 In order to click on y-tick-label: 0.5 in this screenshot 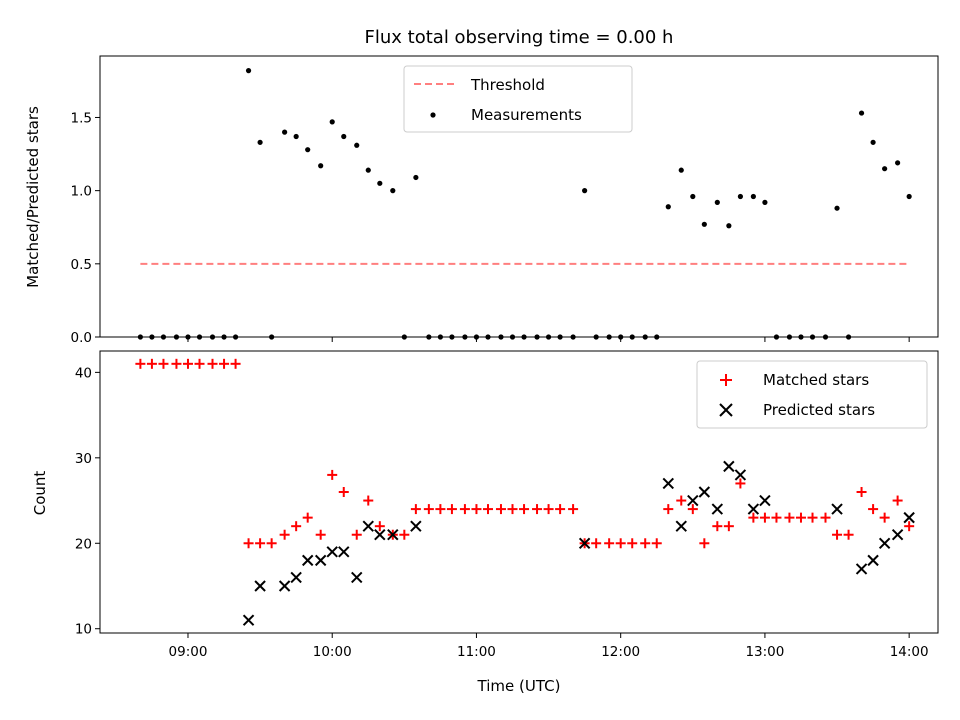, I will do `click(81, 265)`.